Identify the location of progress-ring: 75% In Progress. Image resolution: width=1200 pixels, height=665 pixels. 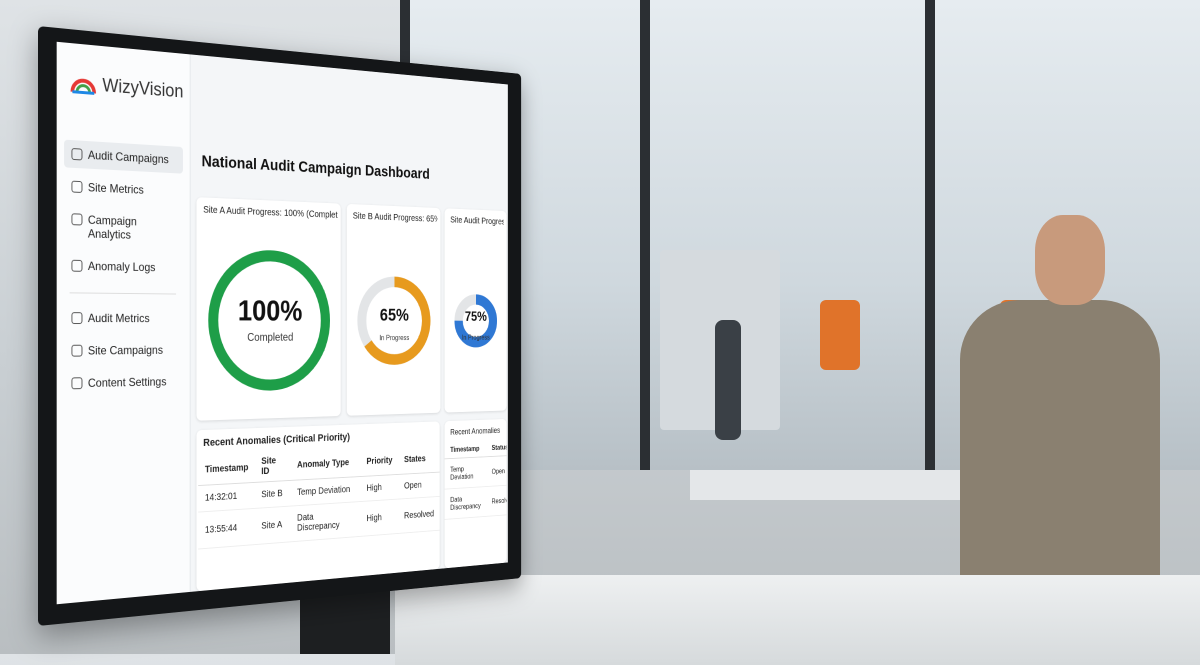
(476, 310).